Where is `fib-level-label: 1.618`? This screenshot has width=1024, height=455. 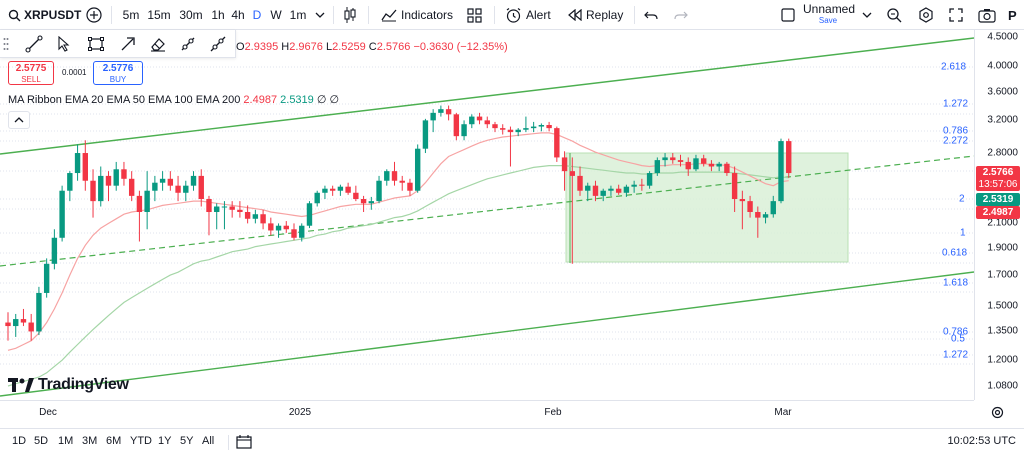
fib-level-label: 1.618 is located at coordinates (956, 283).